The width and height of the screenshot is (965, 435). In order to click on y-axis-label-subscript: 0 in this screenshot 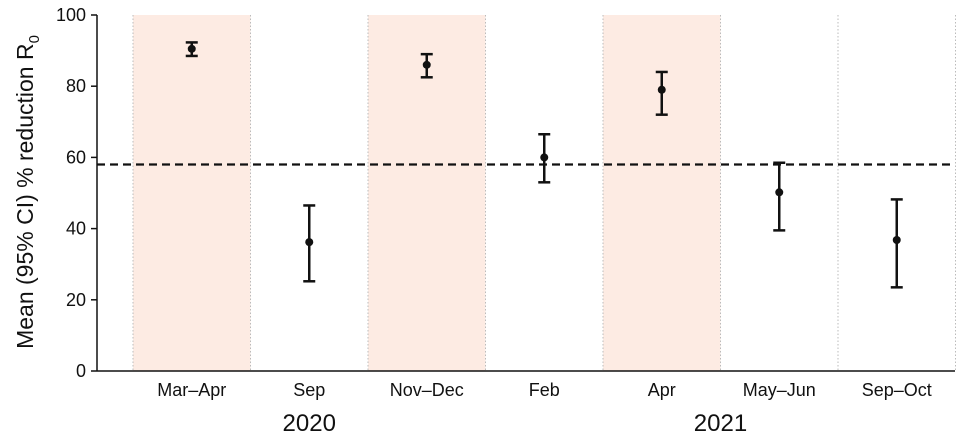, I will do `click(34, 39)`.